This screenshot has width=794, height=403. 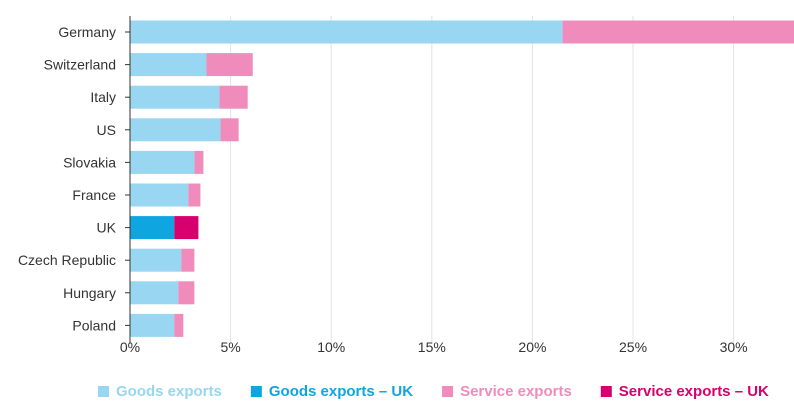 What do you see at coordinates (89, 162) in the screenshot?
I see `category-label: Slovakia` at bounding box center [89, 162].